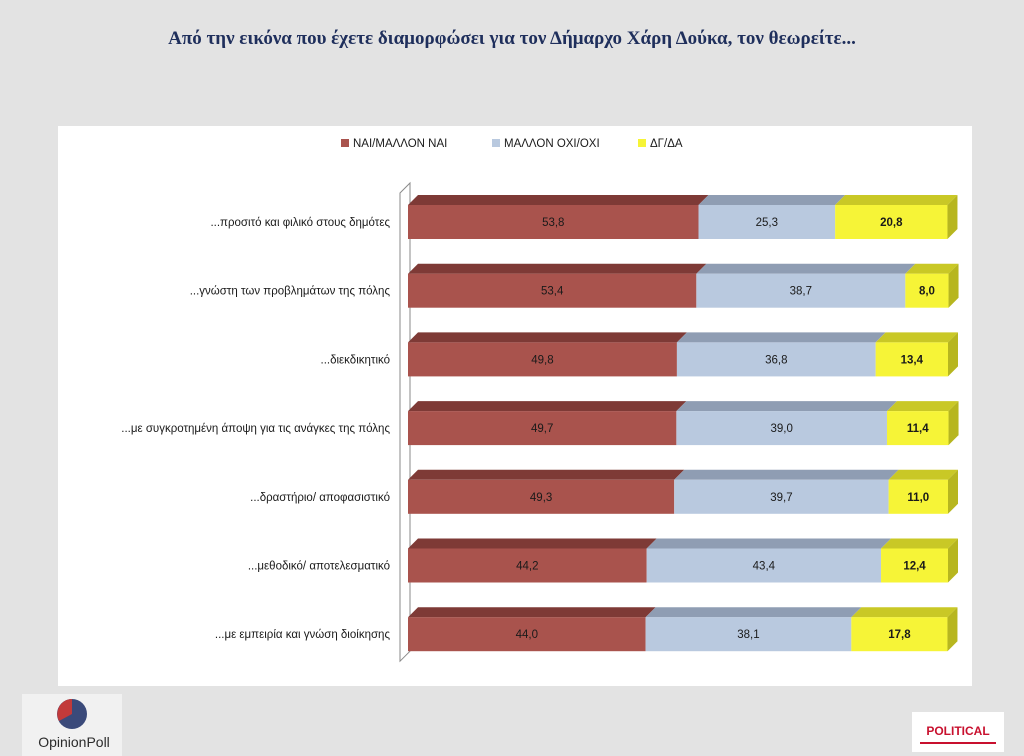  I want to click on political-logo: POLITICAL, so click(958, 732).